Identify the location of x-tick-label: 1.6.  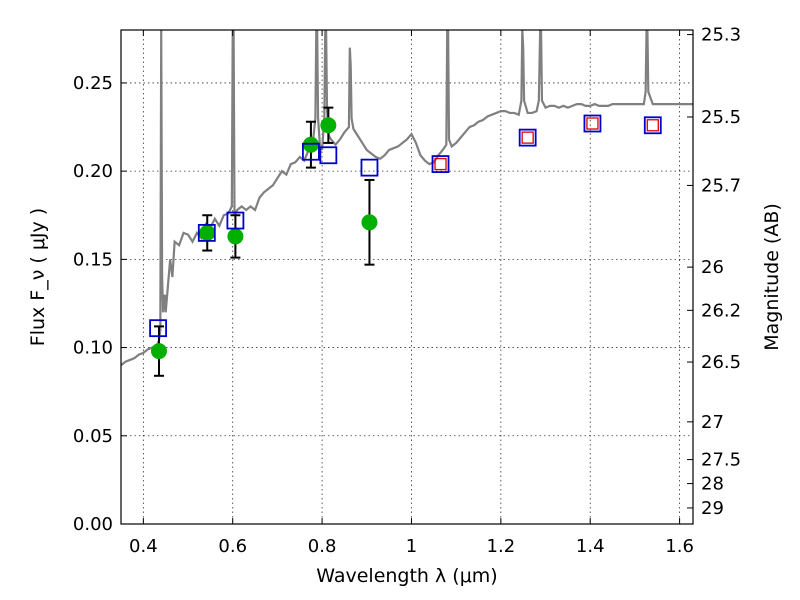
(679, 546).